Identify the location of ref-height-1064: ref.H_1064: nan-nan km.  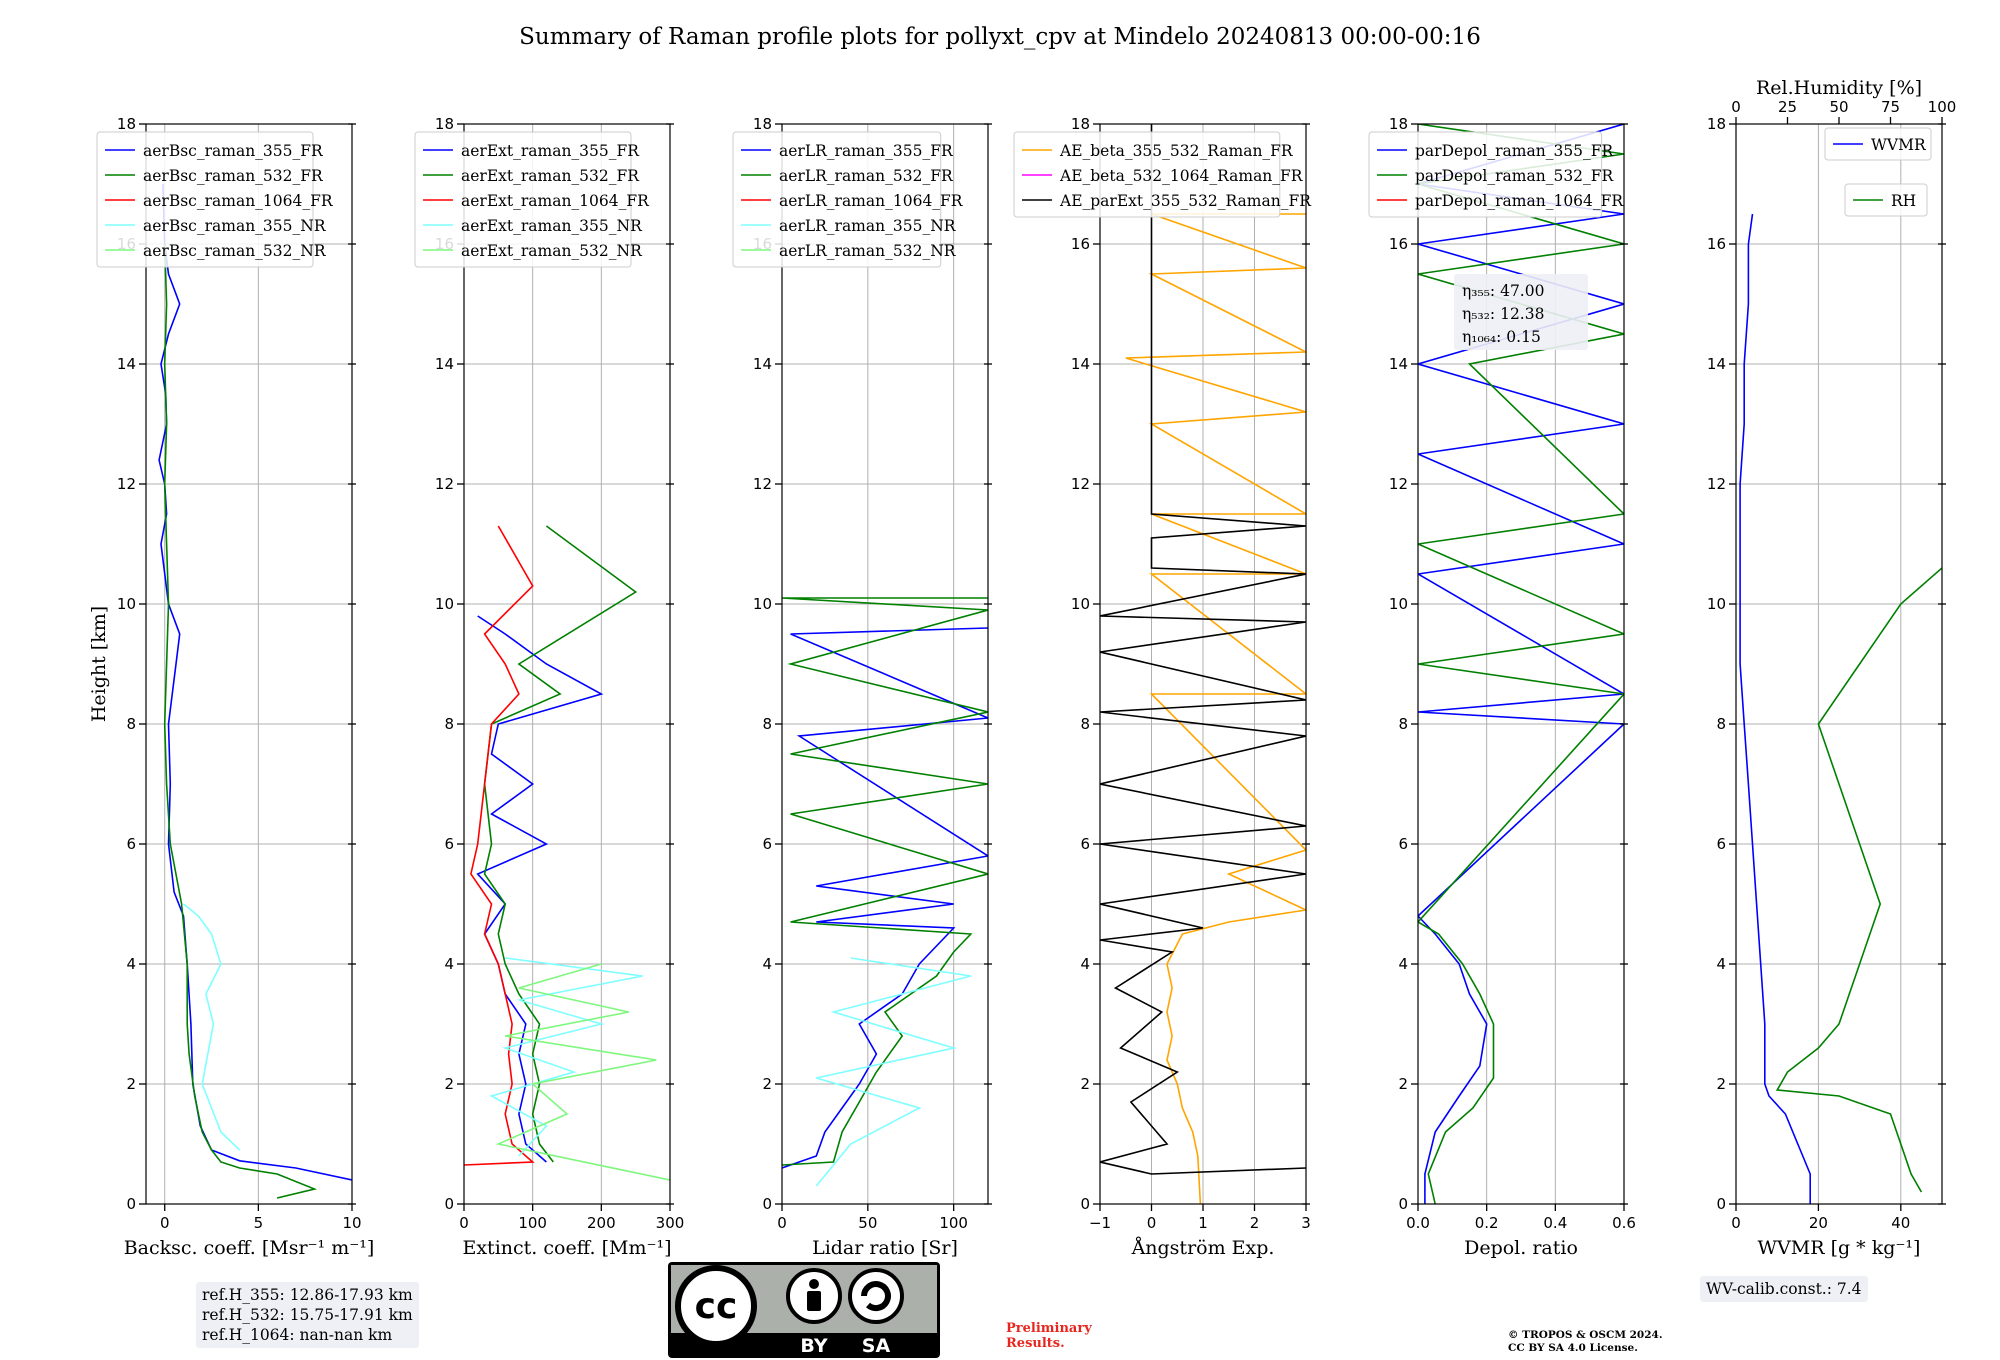
(297, 1335).